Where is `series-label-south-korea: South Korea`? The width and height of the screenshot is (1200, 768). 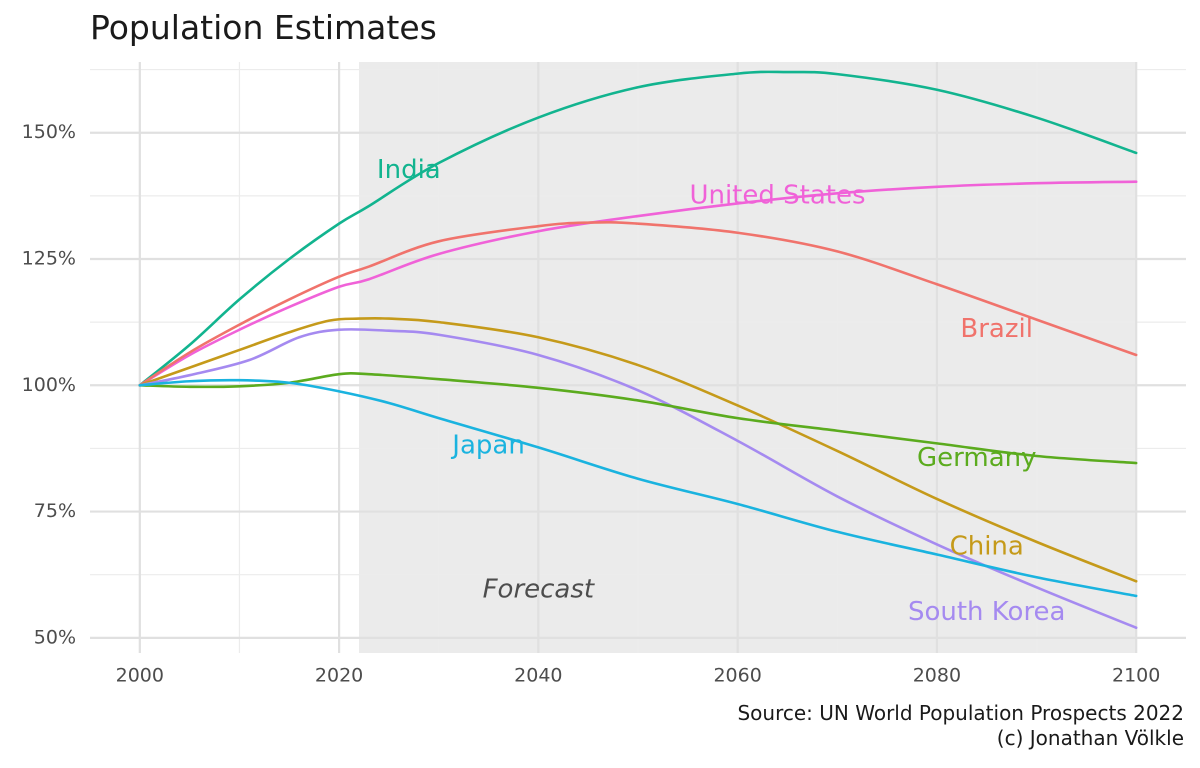
series-label-south-korea: South Korea is located at coordinates (987, 612).